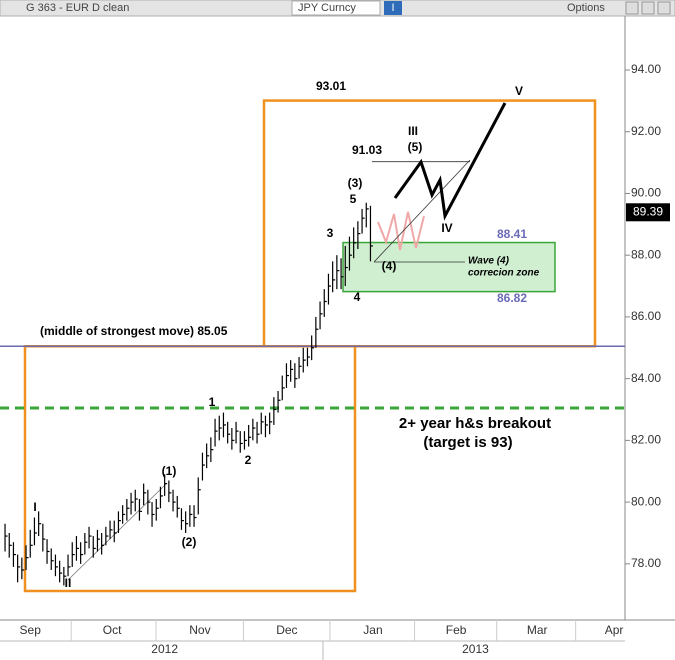 This screenshot has height=660, width=675. I want to click on last-price-tag, so click(648, 212).